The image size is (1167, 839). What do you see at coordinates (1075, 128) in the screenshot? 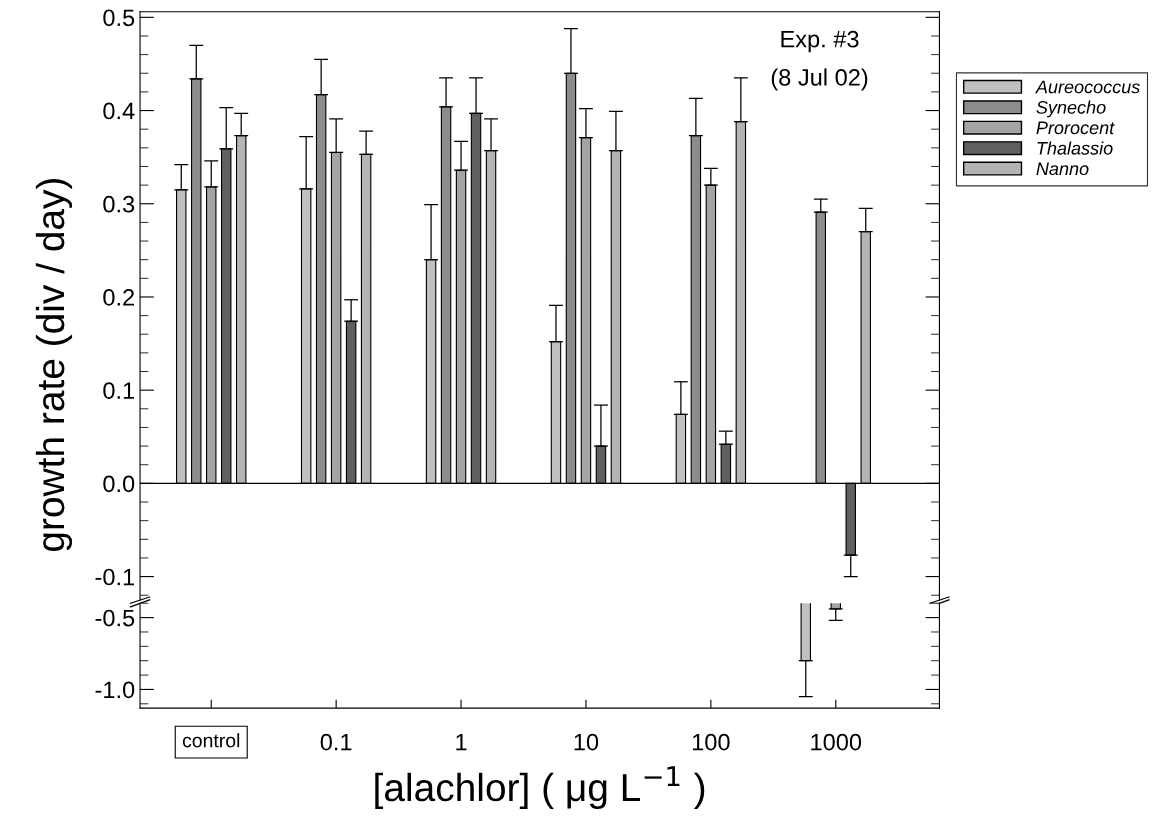
I see `legend-label: Prorocent` at bounding box center [1075, 128].